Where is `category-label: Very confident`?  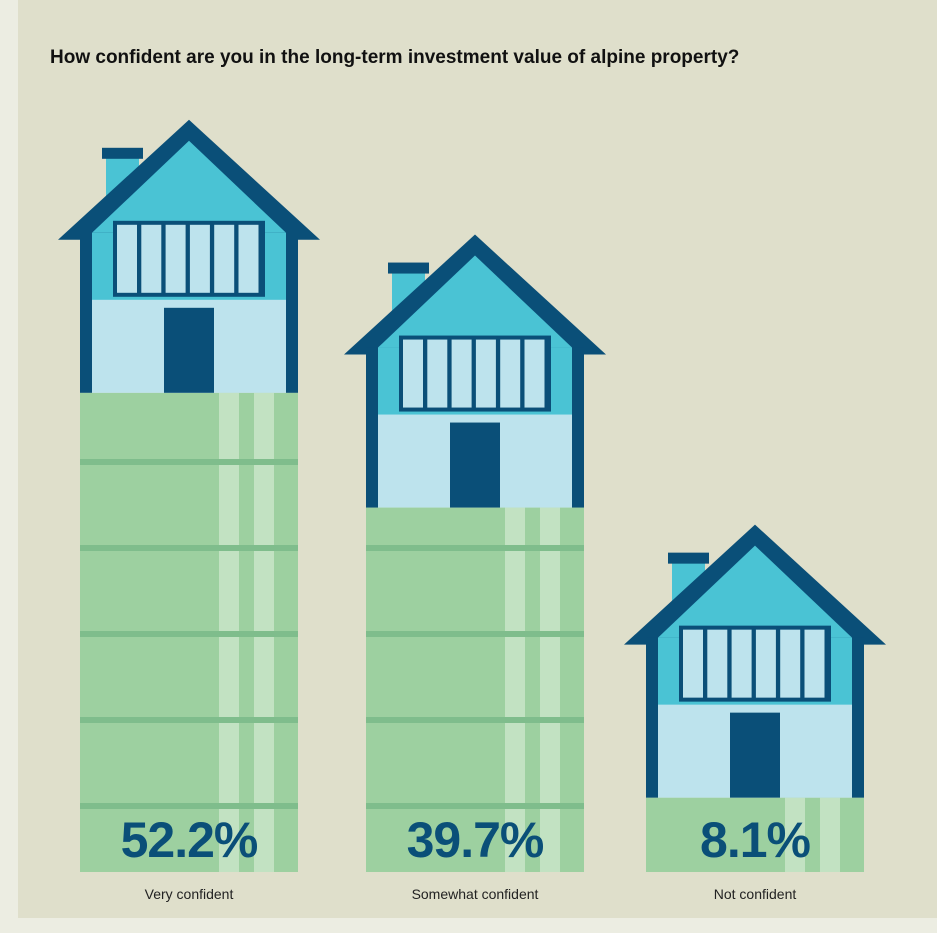 category-label: Very confident is located at coordinates (189, 894).